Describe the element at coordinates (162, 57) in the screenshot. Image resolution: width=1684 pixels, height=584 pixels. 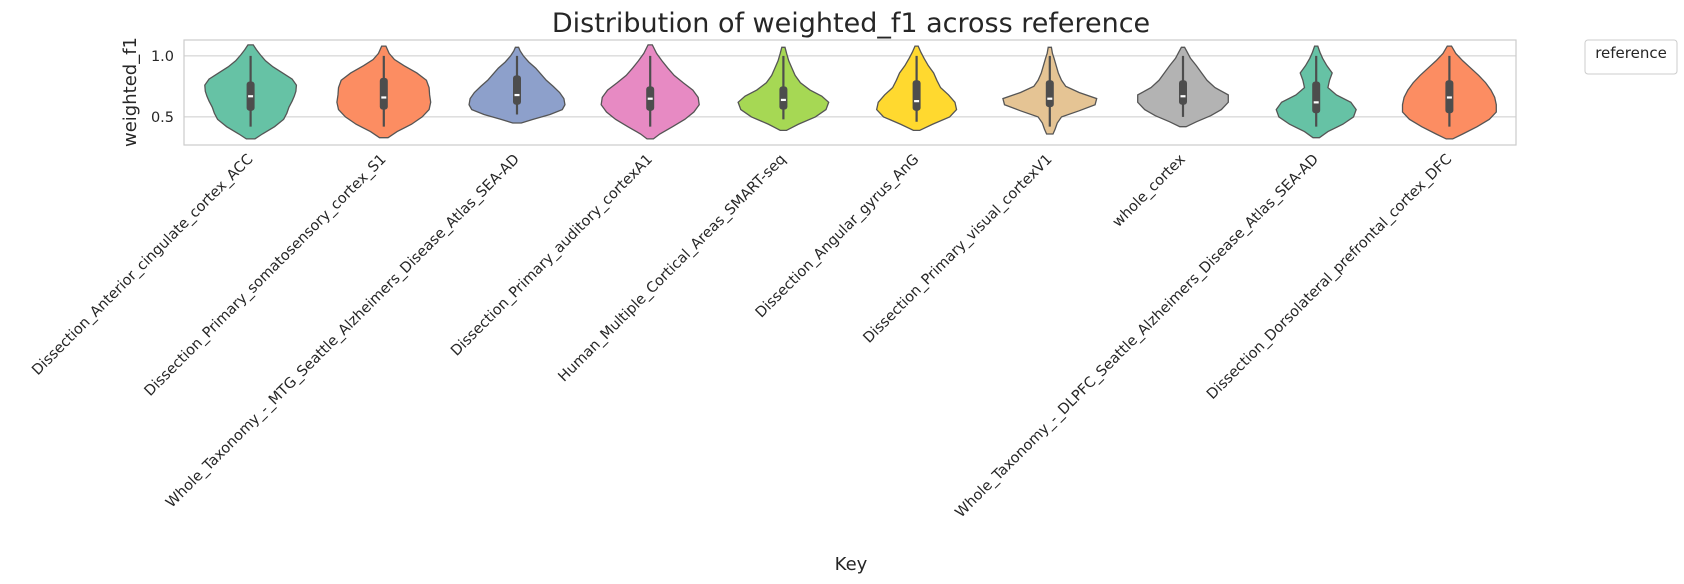
I see `y-tick-label: 1.0` at that location.